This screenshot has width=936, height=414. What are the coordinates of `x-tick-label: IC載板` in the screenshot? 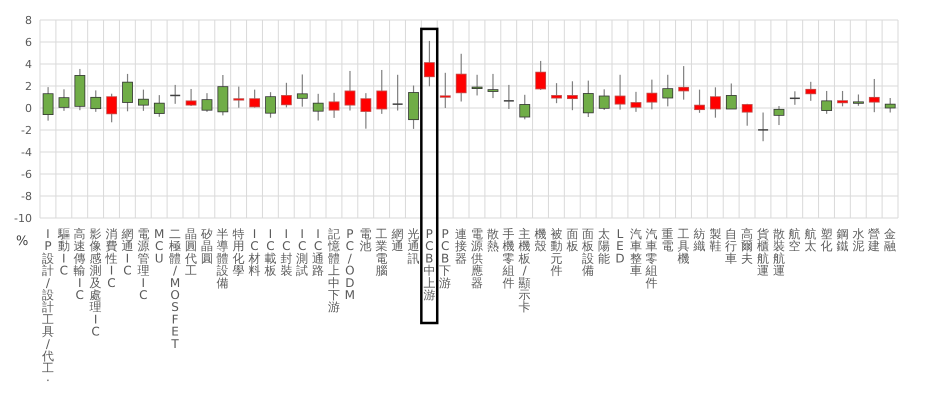 It's located at (269, 252).